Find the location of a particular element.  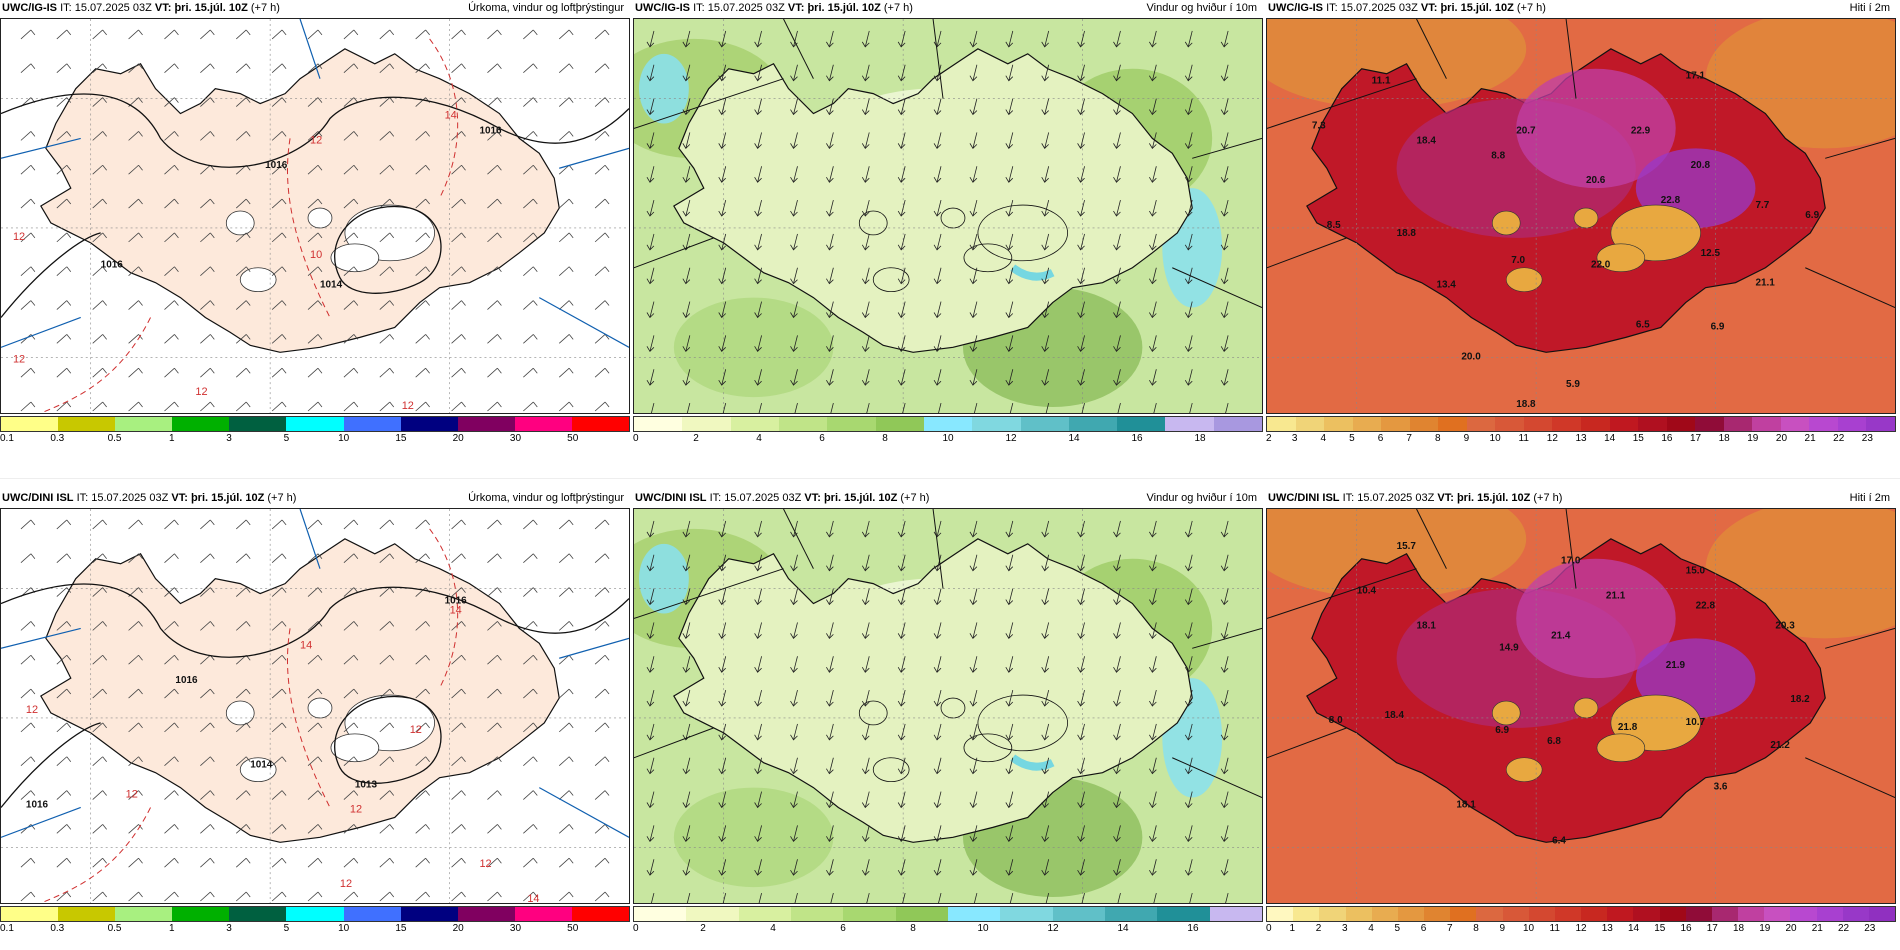

legend-tick-label: 23 is located at coordinates (1867, 438).